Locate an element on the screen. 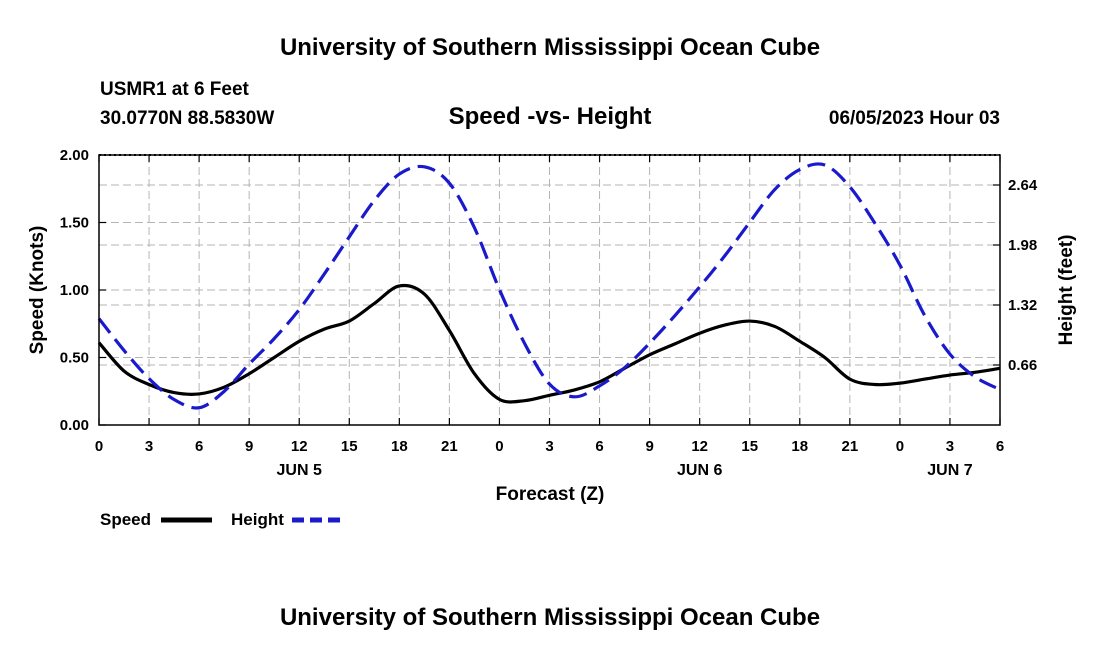  chart-title: Speed -vs- Height is located at coordinates (550, 116).